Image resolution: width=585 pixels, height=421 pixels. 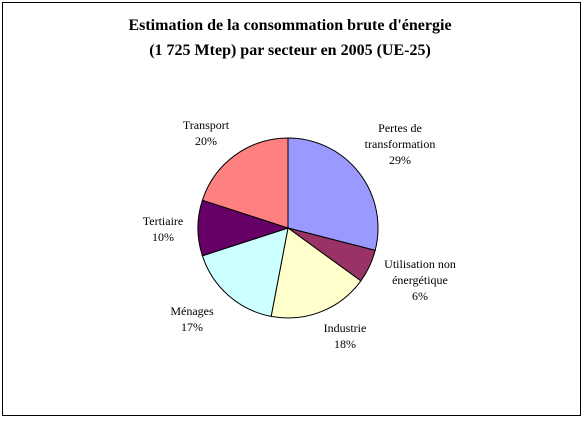 I want to click on value-label: 18%, so click(x=345, y=344).